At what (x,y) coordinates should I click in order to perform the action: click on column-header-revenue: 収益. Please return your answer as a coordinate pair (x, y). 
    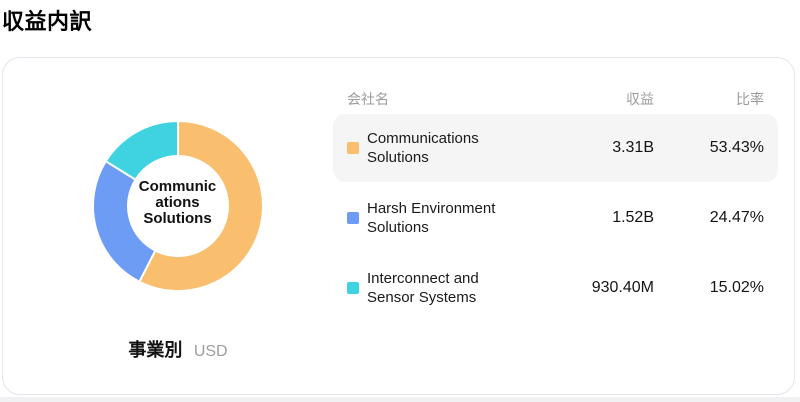
    Looking at the image, I should click on (640, 99).